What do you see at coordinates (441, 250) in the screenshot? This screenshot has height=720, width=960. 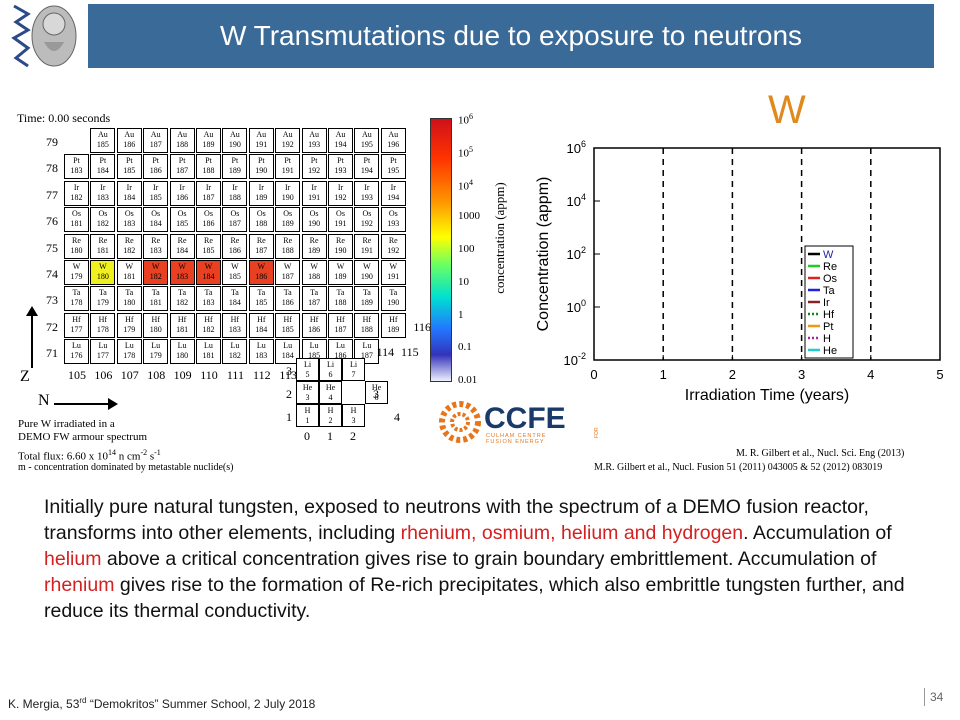 I see `colorbar` at bounding box center [441, 250].